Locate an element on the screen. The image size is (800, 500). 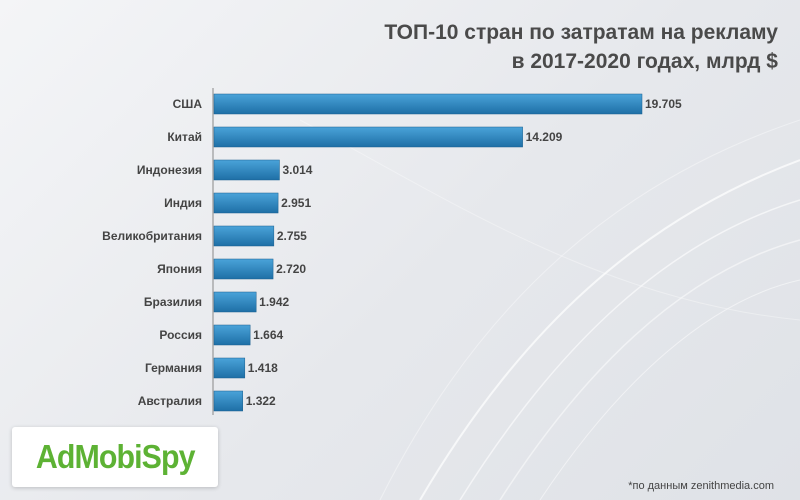
value-label: 2.755 is located at coordinates (292, 236).